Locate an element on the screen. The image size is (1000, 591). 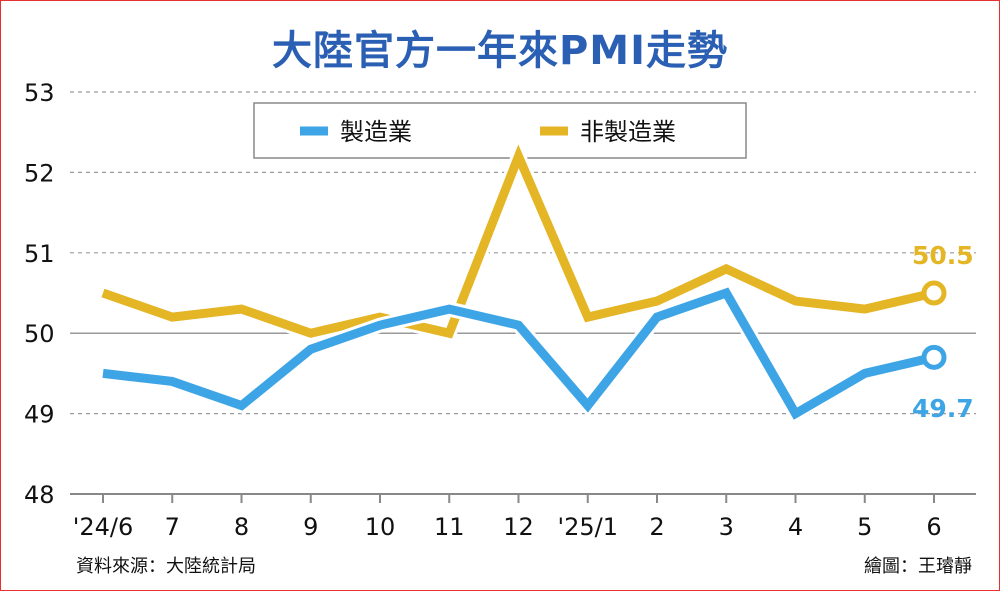
x-tick-label: 6 is located at coordinates (933, 527).